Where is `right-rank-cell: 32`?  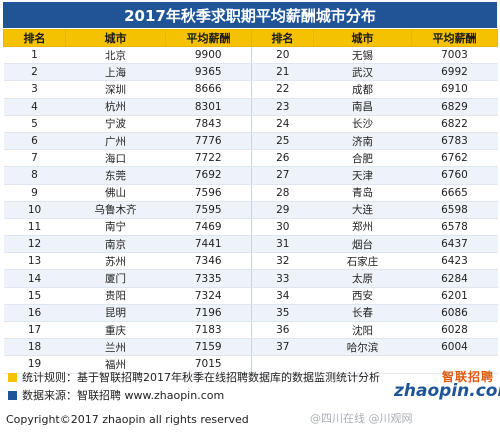
right-rank-cell: 32 is located at coordinates (282, 261).